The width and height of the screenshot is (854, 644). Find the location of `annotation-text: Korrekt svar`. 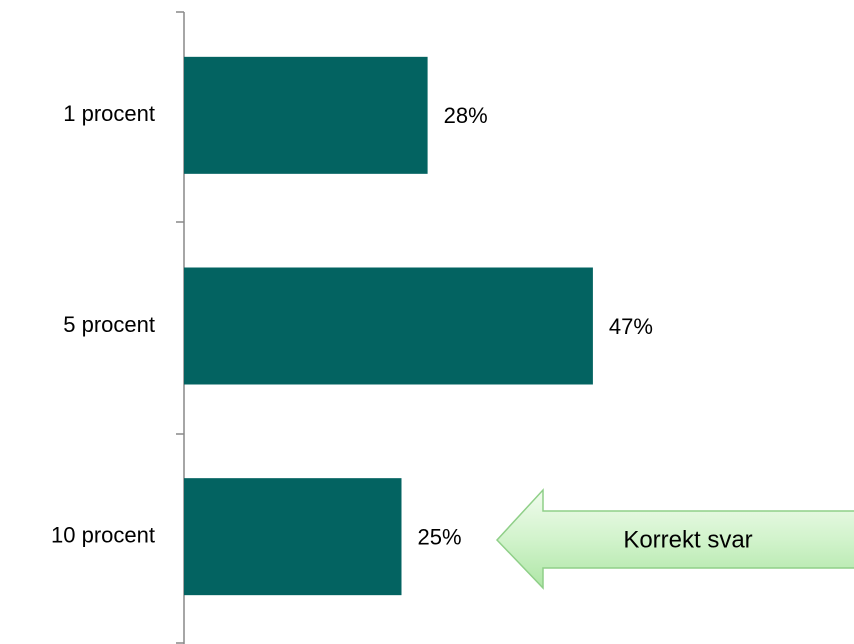

annotation-text: Korrekt svar is located at coordinates (687, 539).